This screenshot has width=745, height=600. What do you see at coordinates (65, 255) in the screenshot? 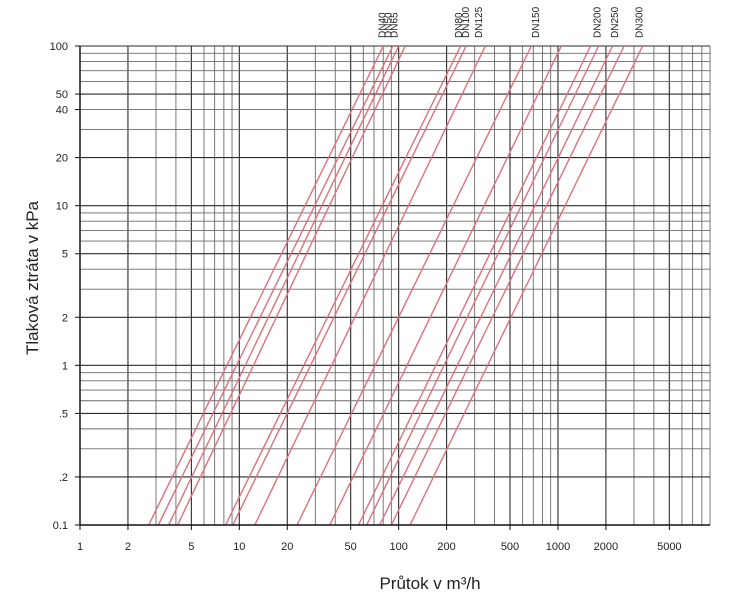
I see `y-tick-label: 5` at bounding box center [65, 255].